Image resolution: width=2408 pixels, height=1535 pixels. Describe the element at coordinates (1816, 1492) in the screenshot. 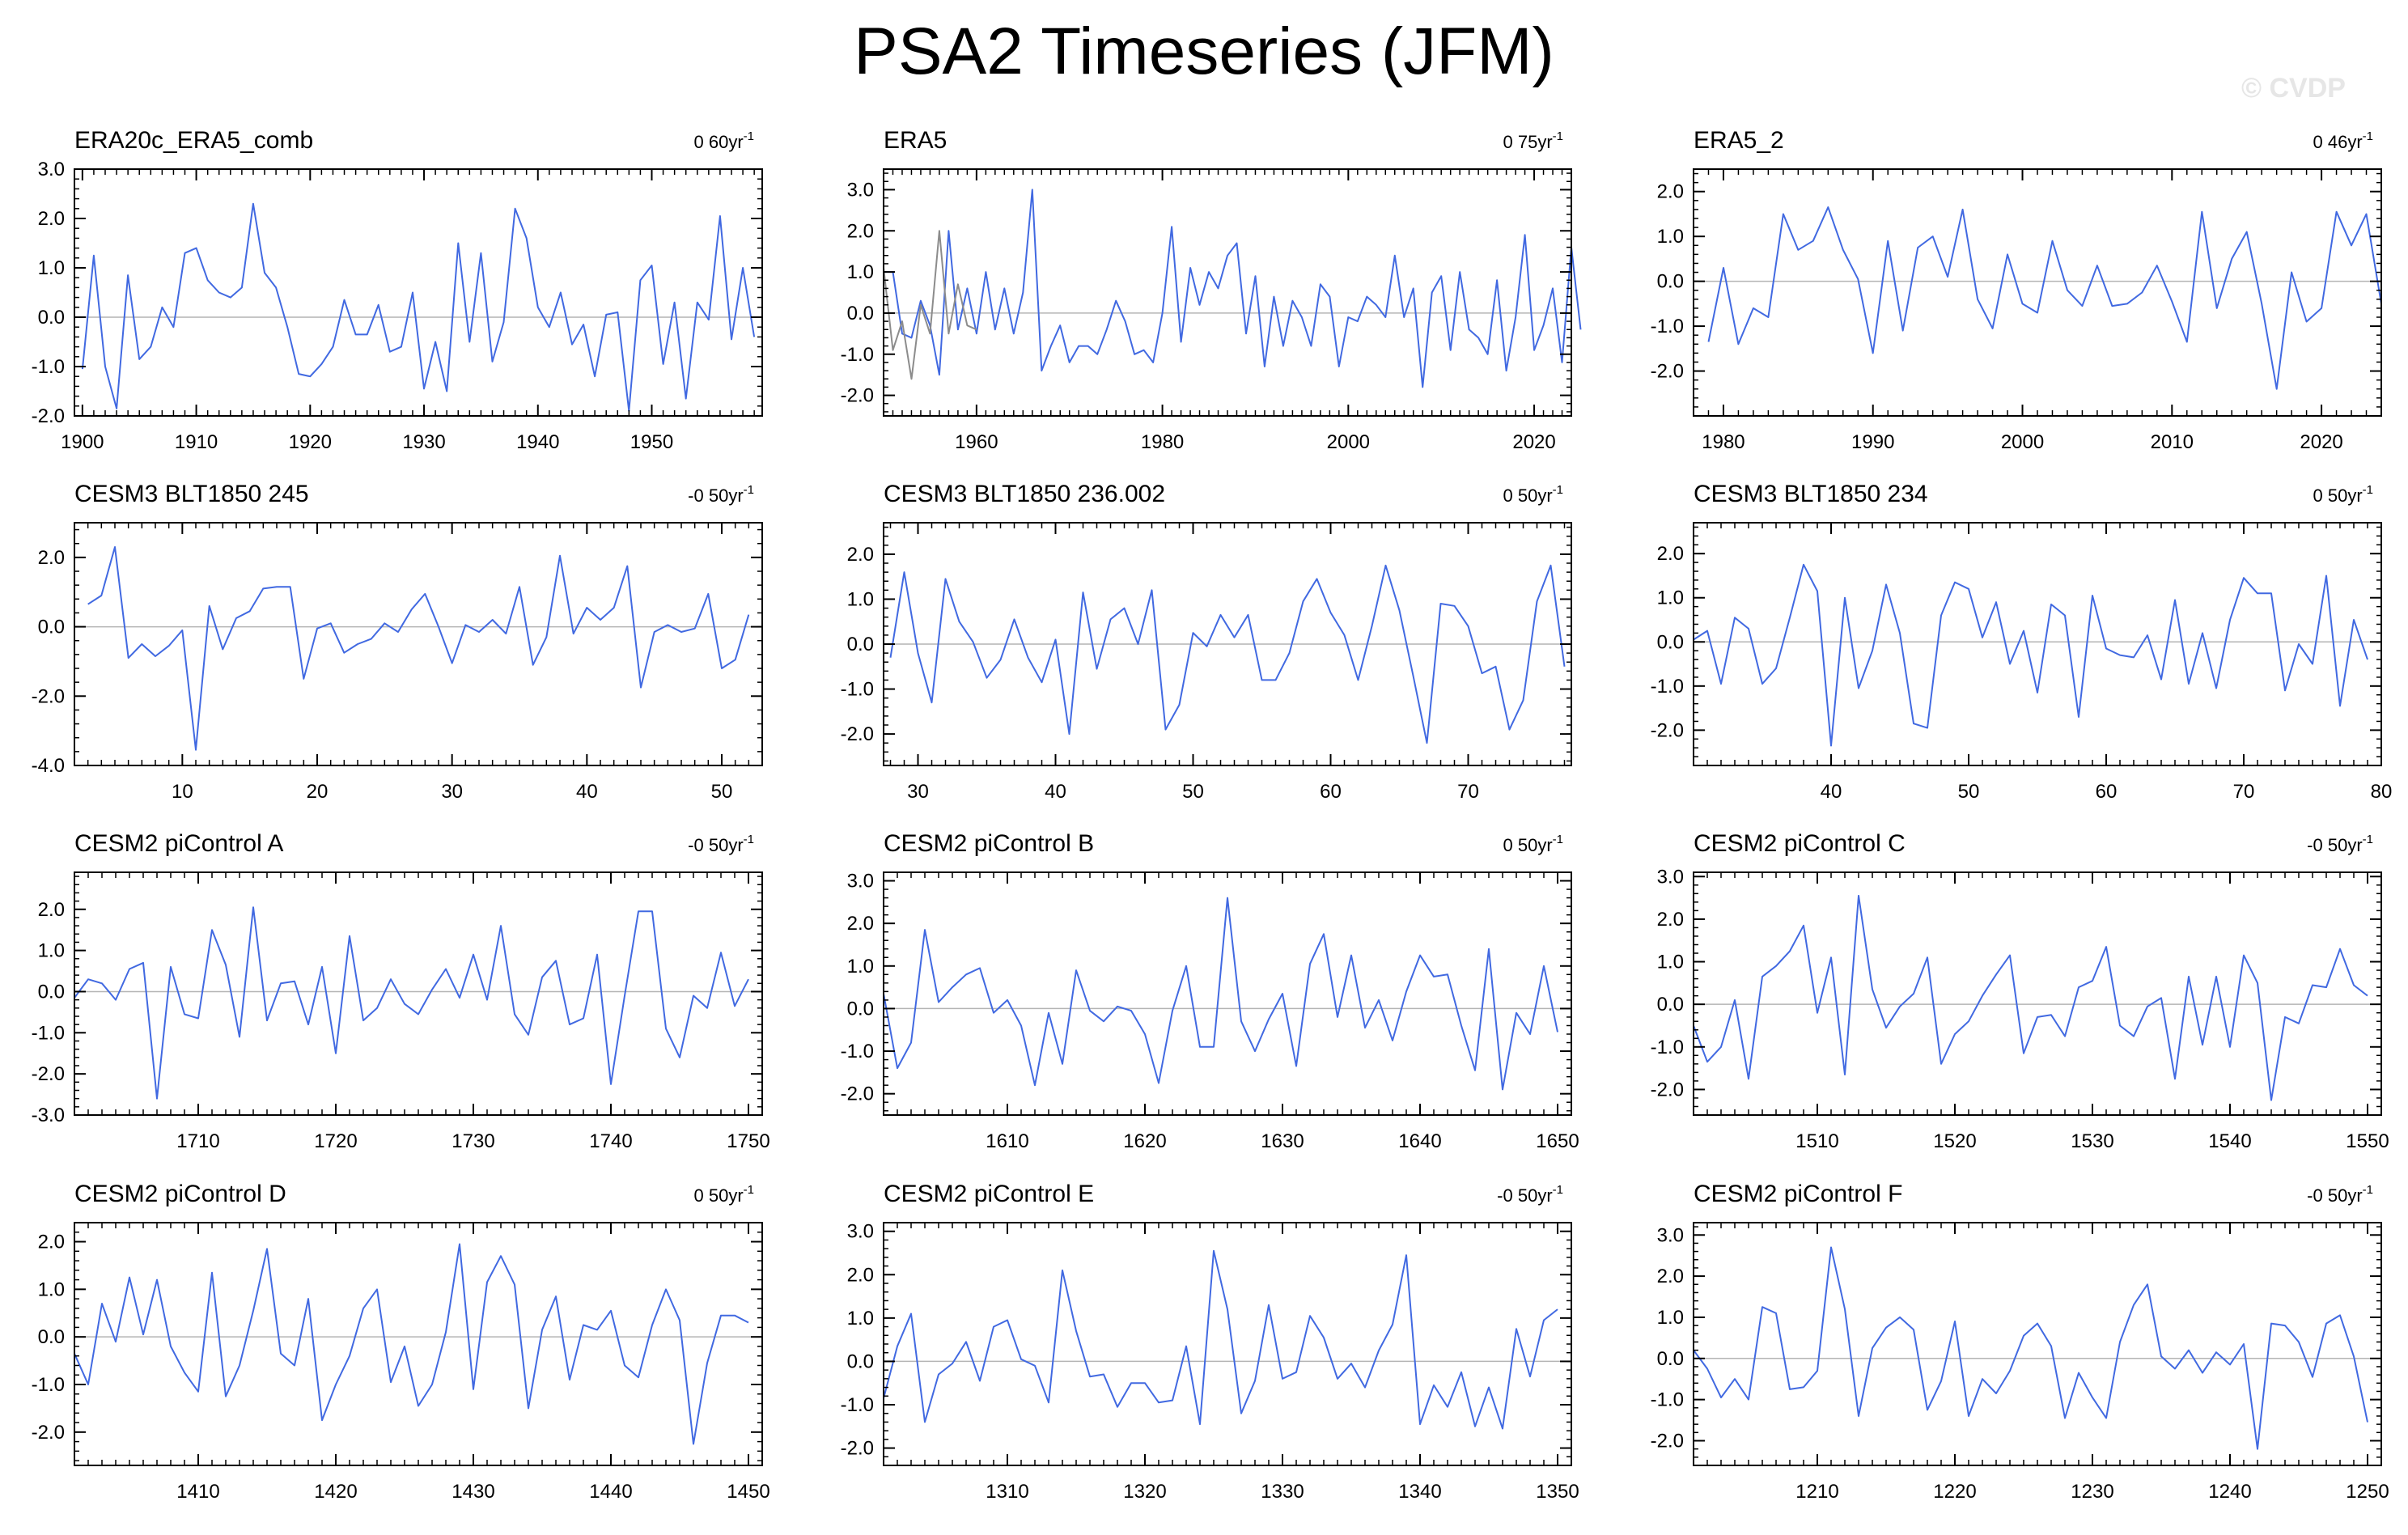

I see `x-tick-label: 1210` at that location.